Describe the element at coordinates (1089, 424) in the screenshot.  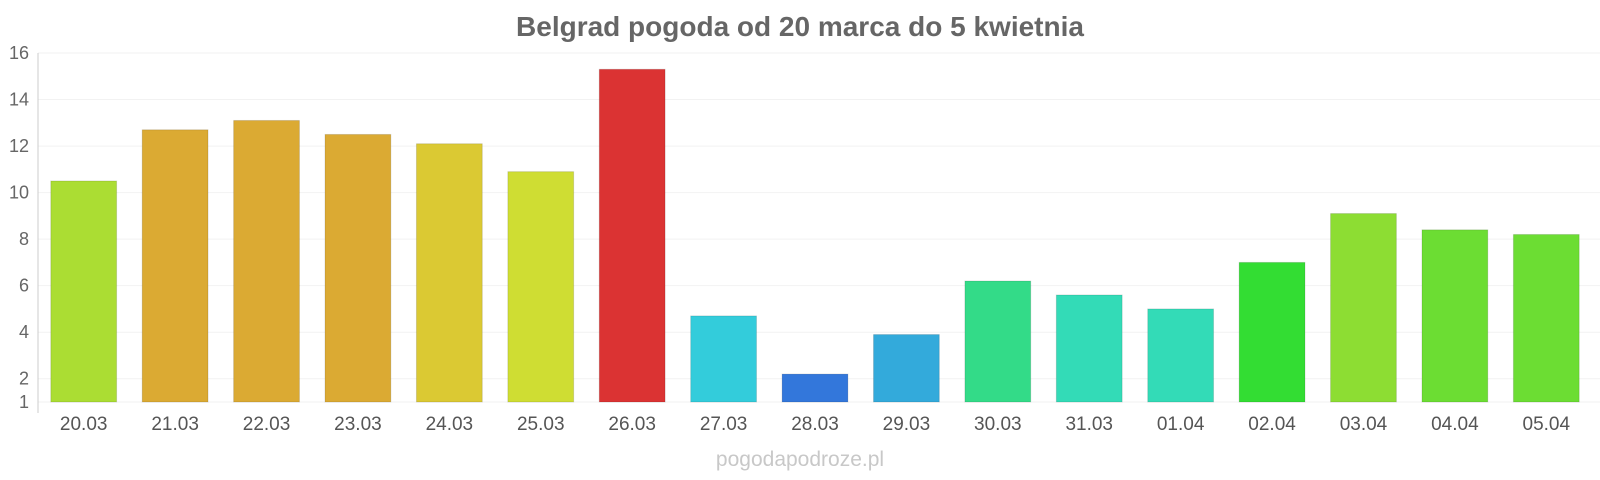
I see `x-category-label: 31.03` at that location.